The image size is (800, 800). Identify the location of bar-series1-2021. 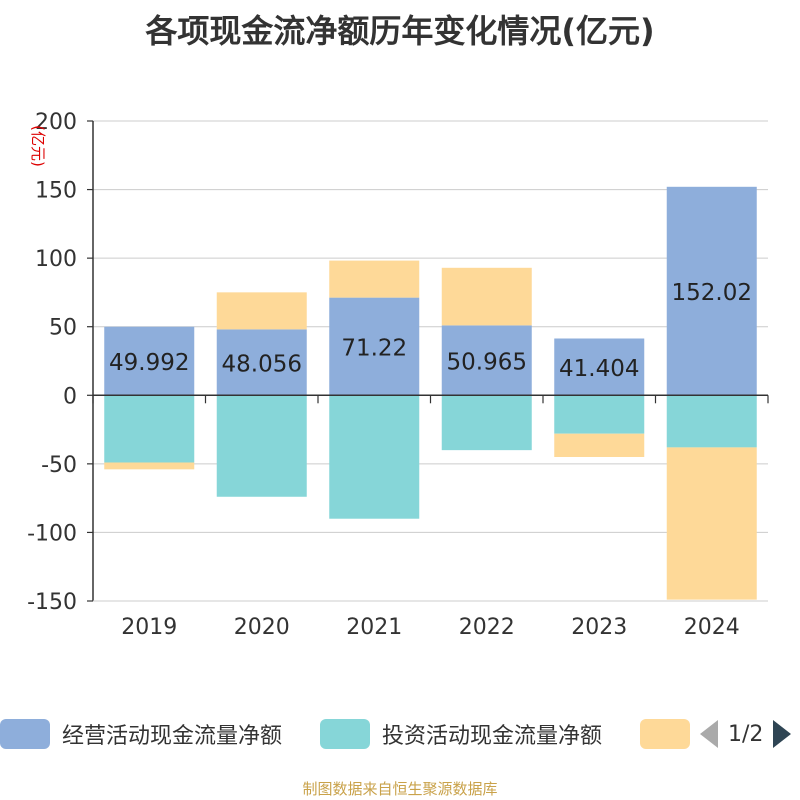
(374, 457).